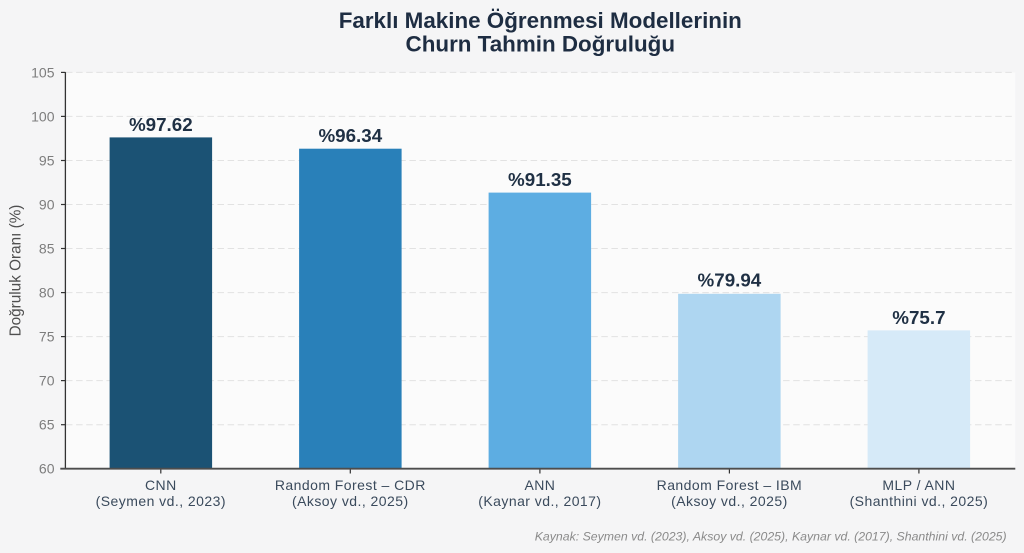 The height and width of the screenshot is (553, 1024). Describe the element at coordinates (161, 124) in the screenshot. I see `svg-text: %97.62` at that location.